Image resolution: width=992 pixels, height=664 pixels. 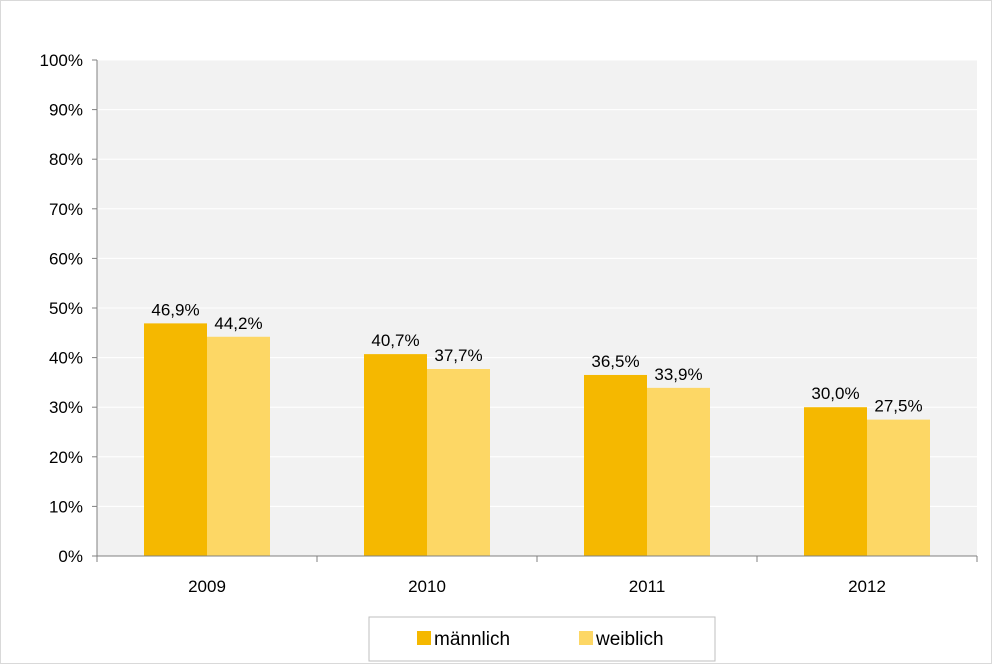 I want to click on x-tick-label: 2012, so click(x=867, y=586).